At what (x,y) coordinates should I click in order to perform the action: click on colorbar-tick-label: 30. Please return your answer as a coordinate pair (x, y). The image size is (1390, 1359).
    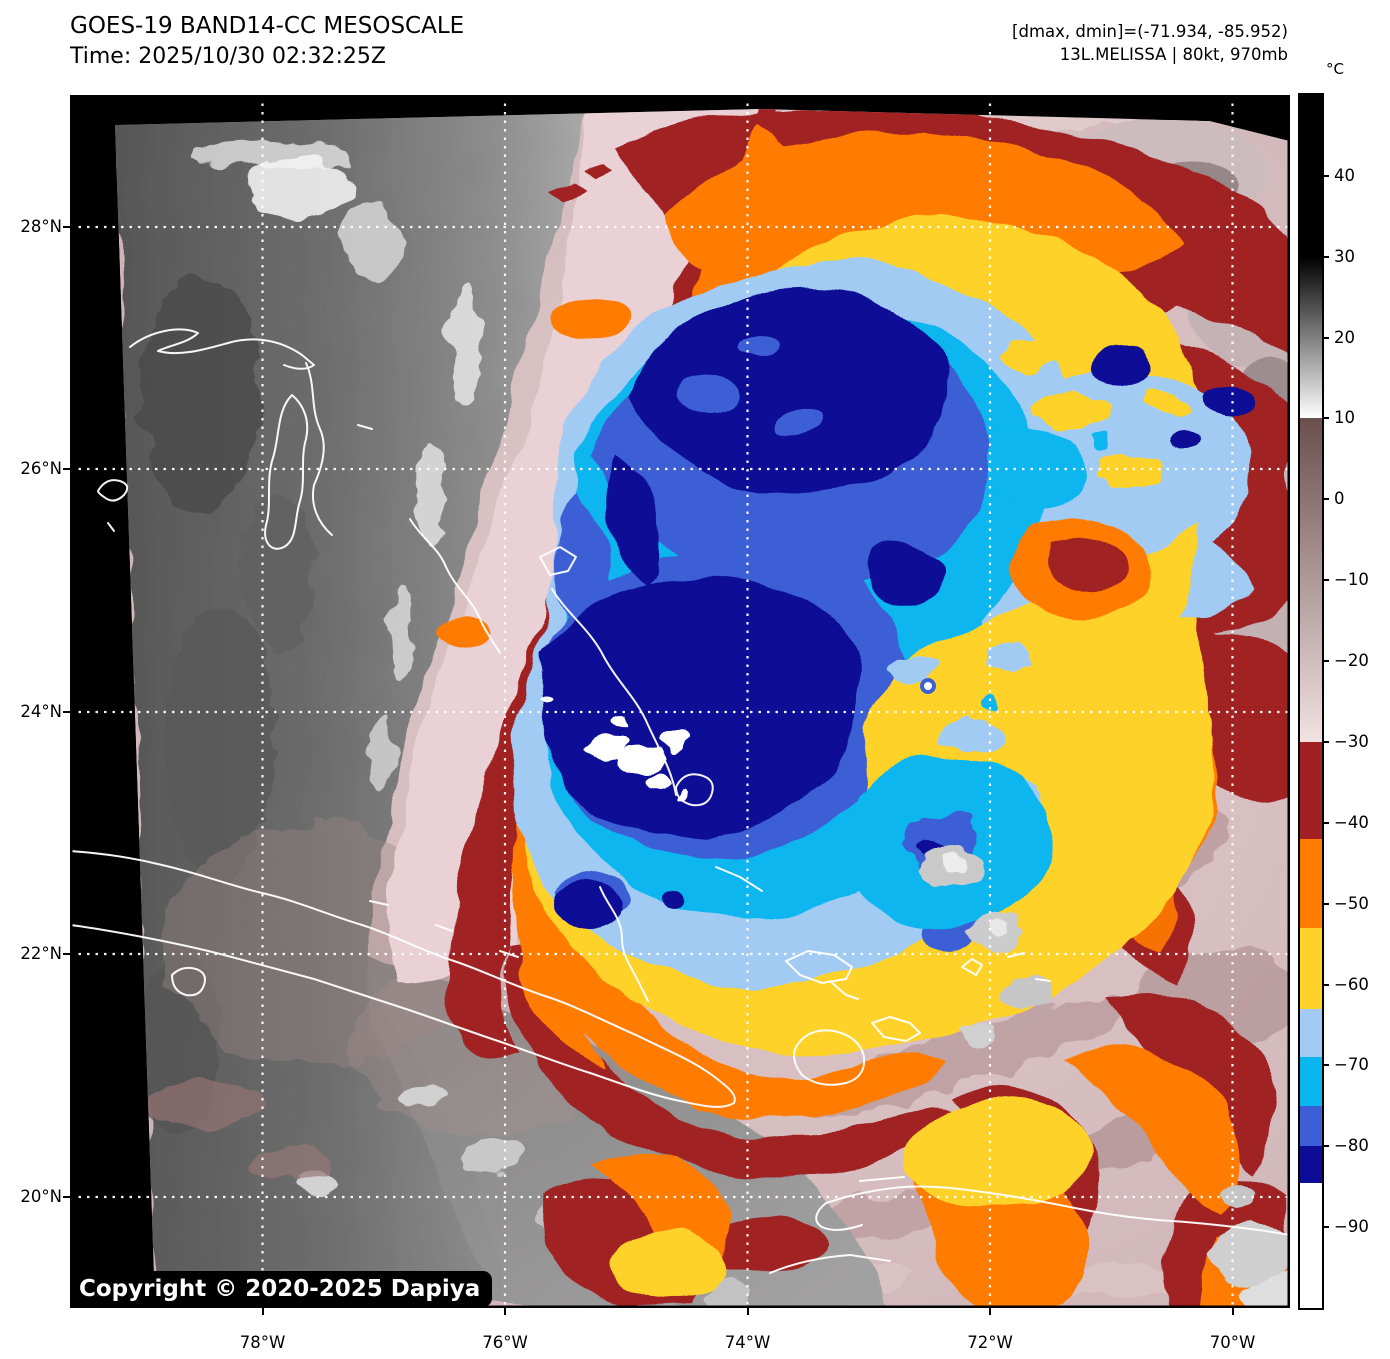
    Looking at the image, I should click on (1344, 256).